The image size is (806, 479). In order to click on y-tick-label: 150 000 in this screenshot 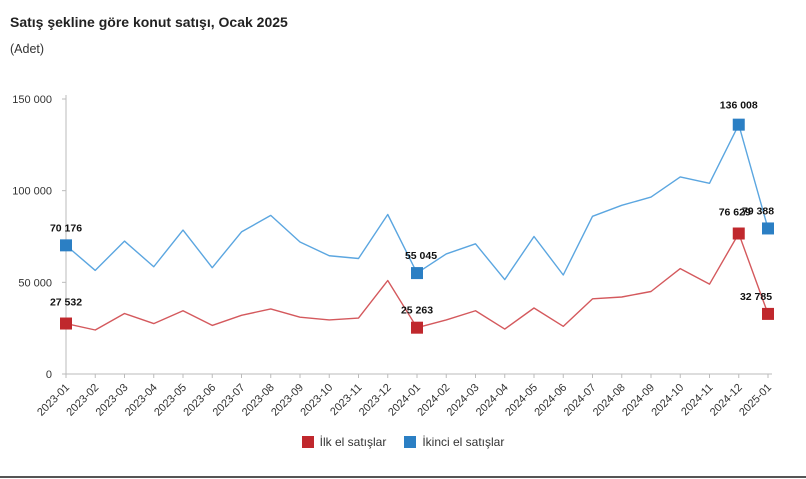, I will do `click(32, 100)`.